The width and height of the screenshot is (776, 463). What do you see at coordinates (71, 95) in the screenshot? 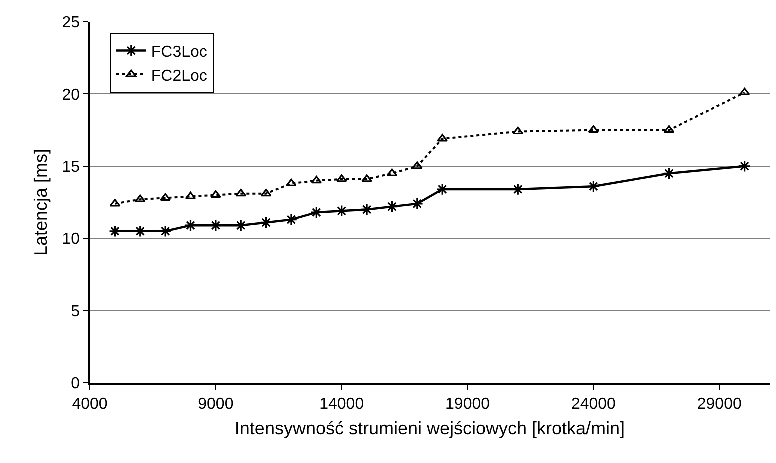
I see `y-tick-label: 20` at bounding box center [71, 95].